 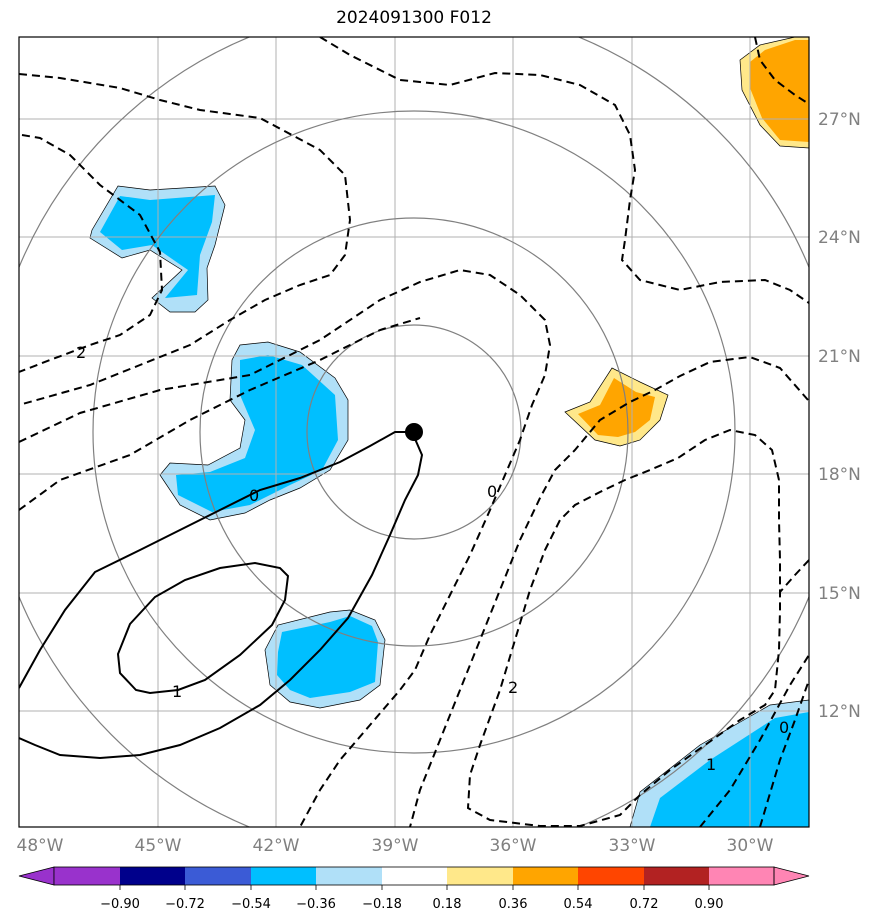 What do you see at coordinates (686, 242) in the screenshot?
I see `positive-anomaly-shading` at bounding box center [686, 242].